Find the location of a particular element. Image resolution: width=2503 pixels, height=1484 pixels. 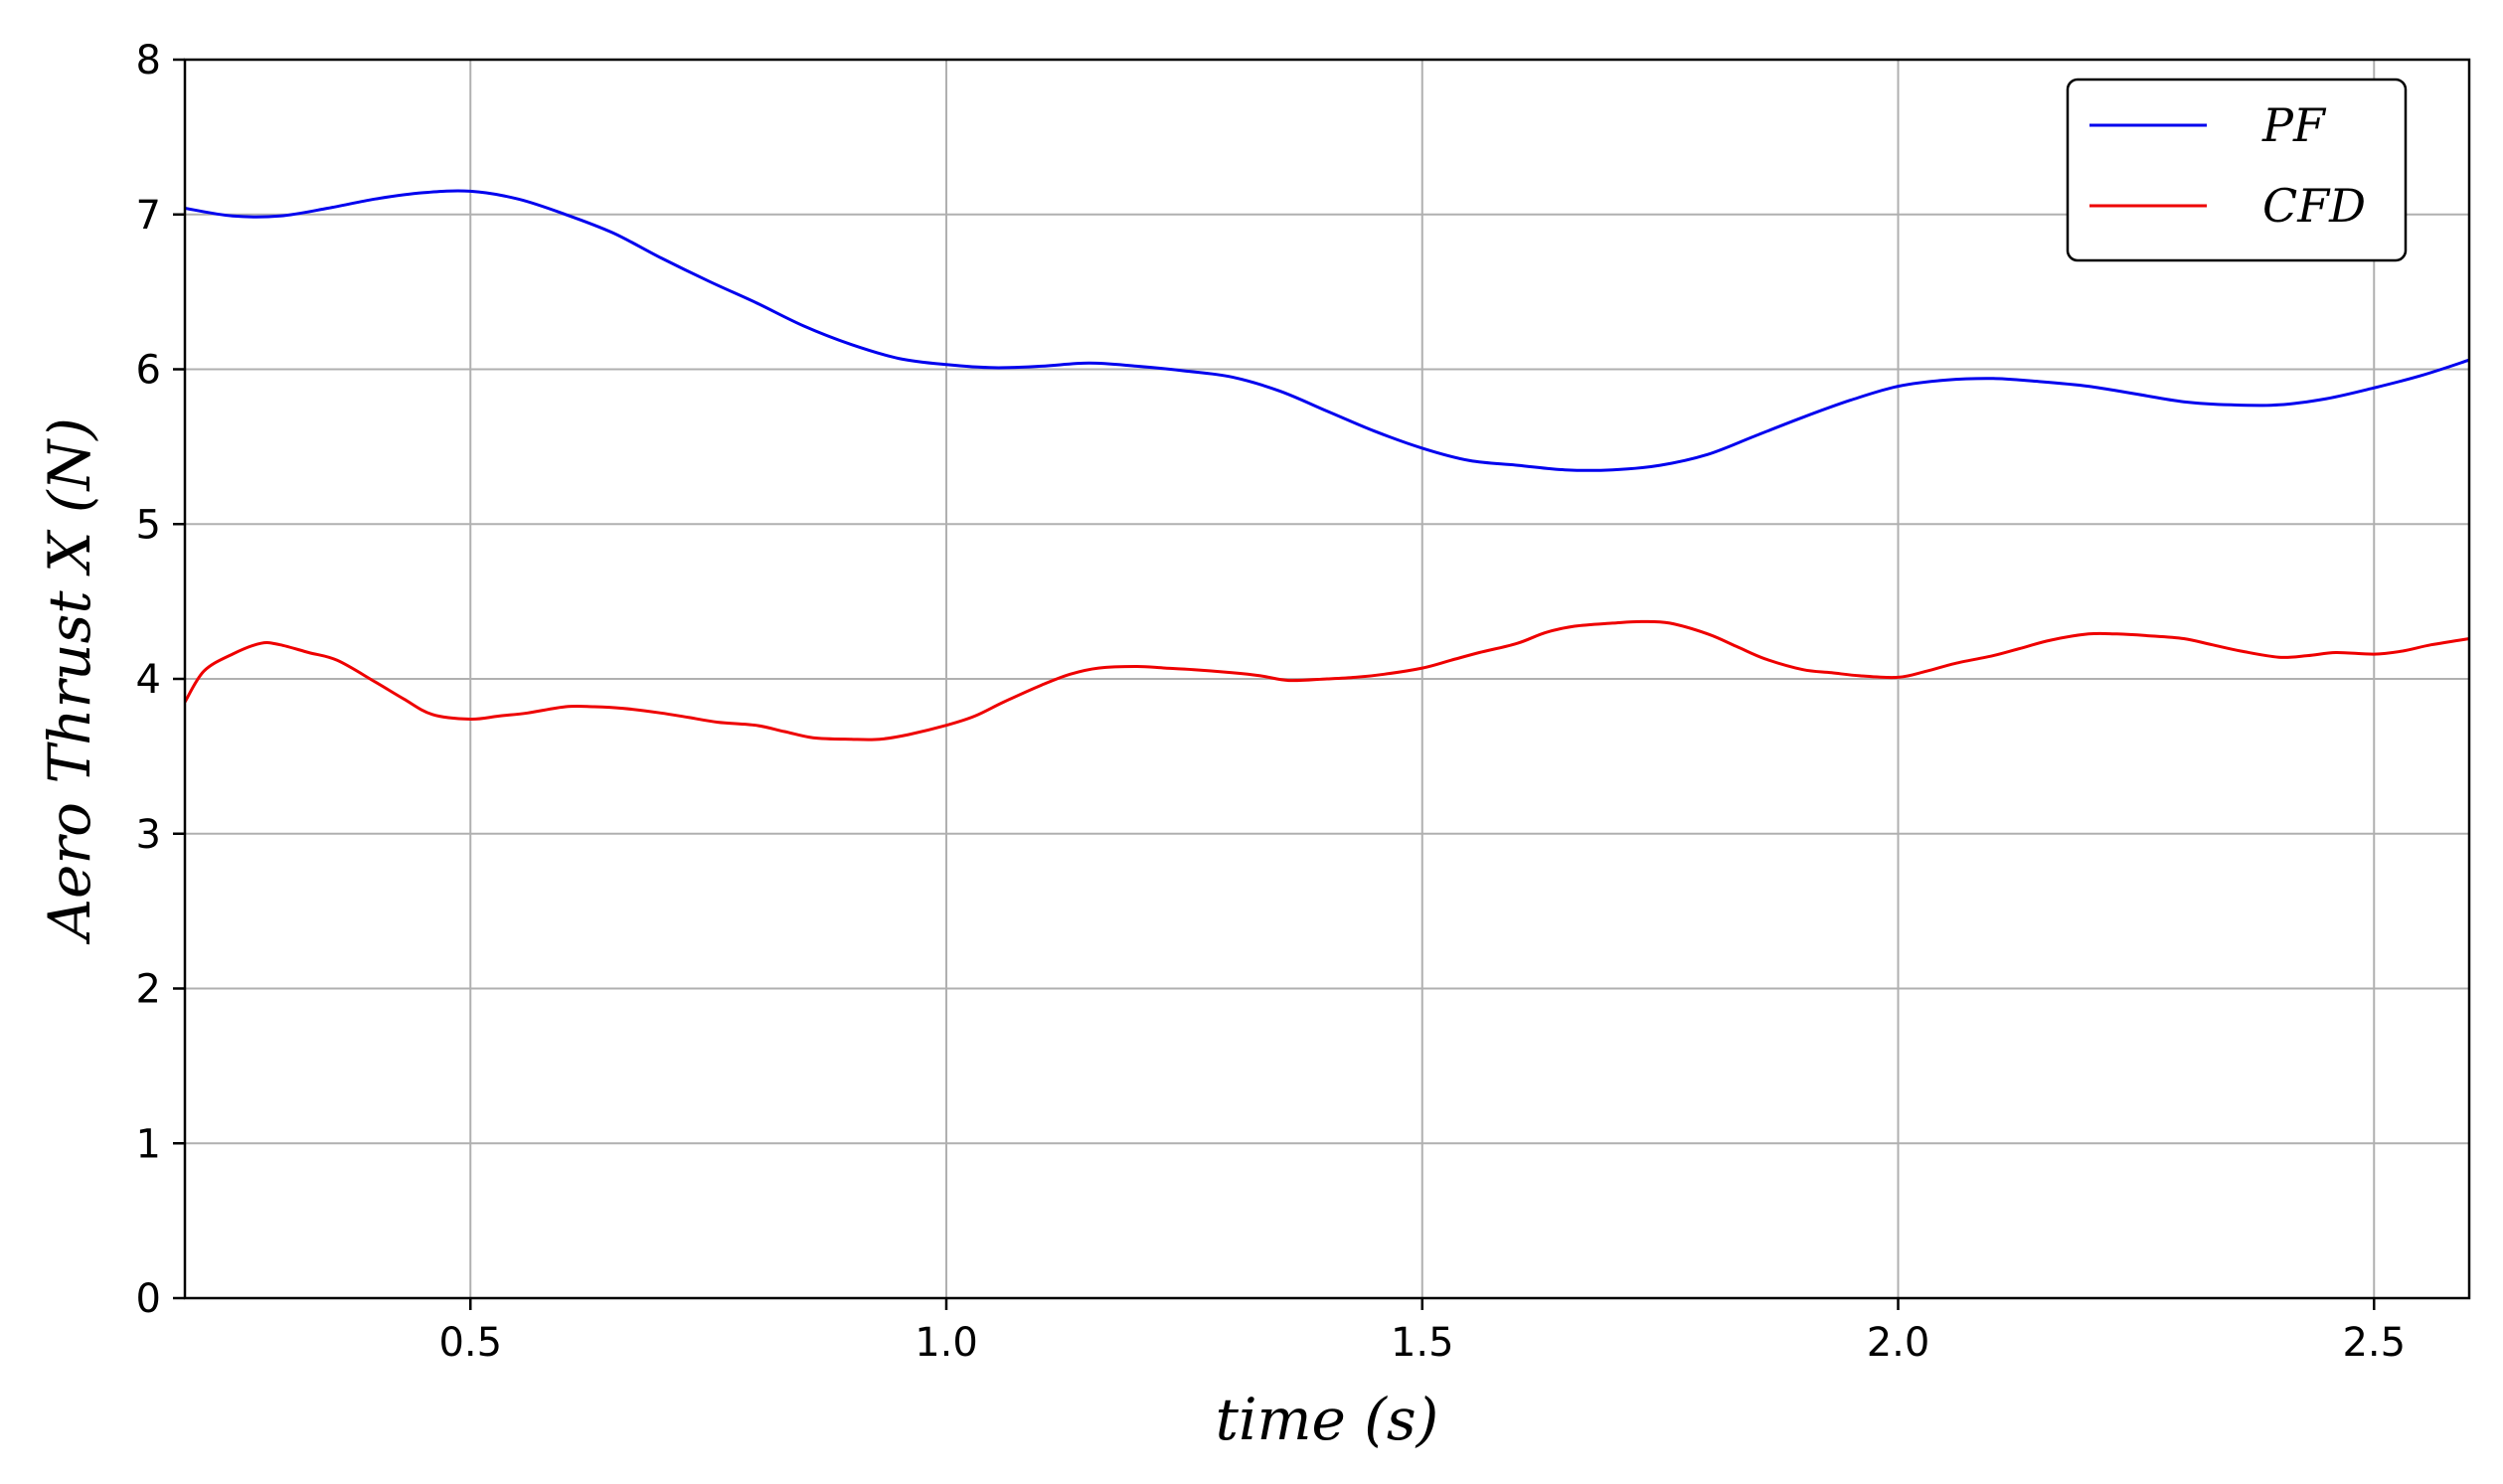

legend: PF CFD is located at coordinates (2237, 170).